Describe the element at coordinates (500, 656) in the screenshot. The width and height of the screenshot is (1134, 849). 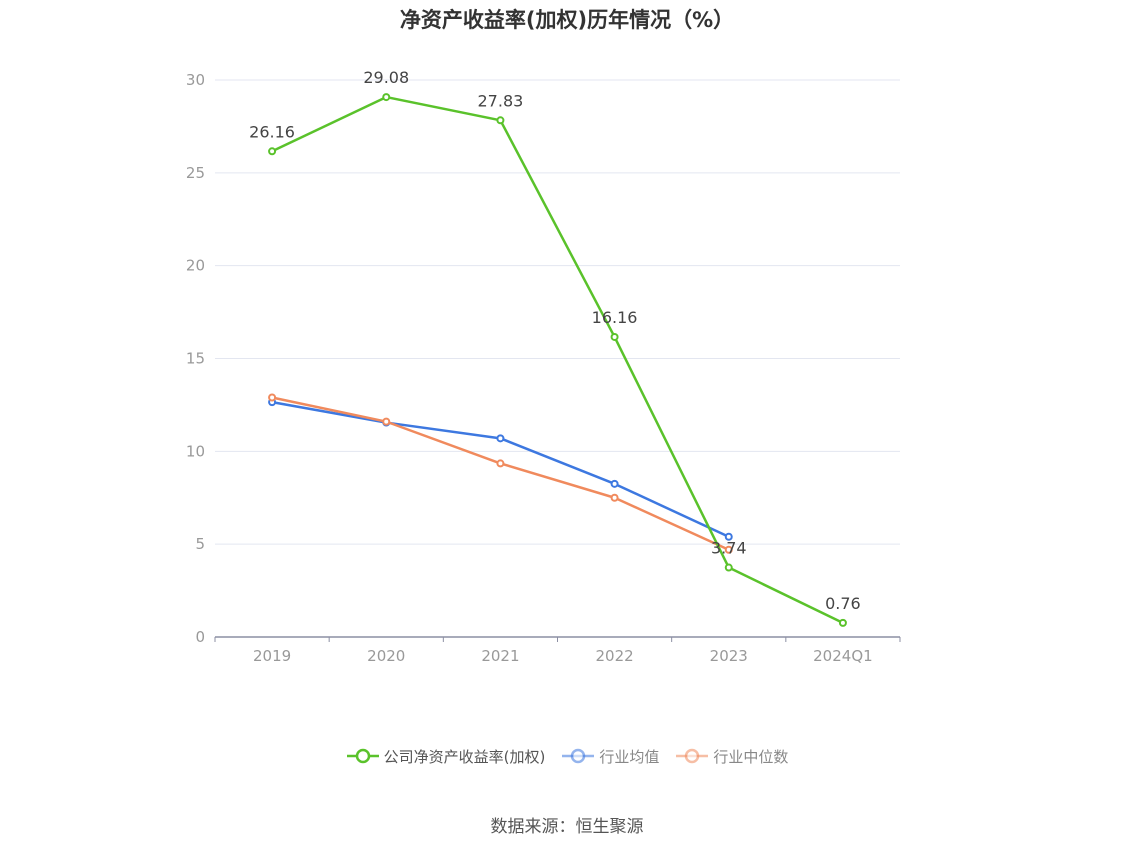
I see `x-tick-label: 2021` at that location.